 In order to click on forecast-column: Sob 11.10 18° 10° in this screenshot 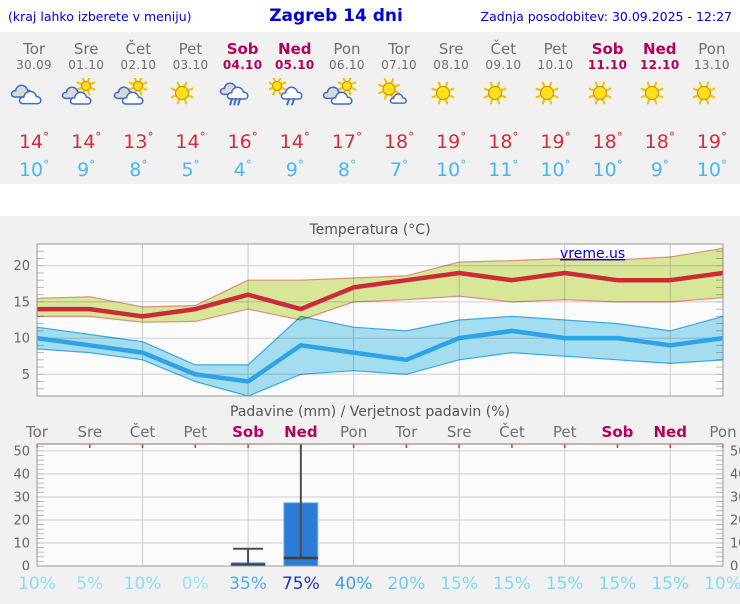, I will do `click(608, 111)`.